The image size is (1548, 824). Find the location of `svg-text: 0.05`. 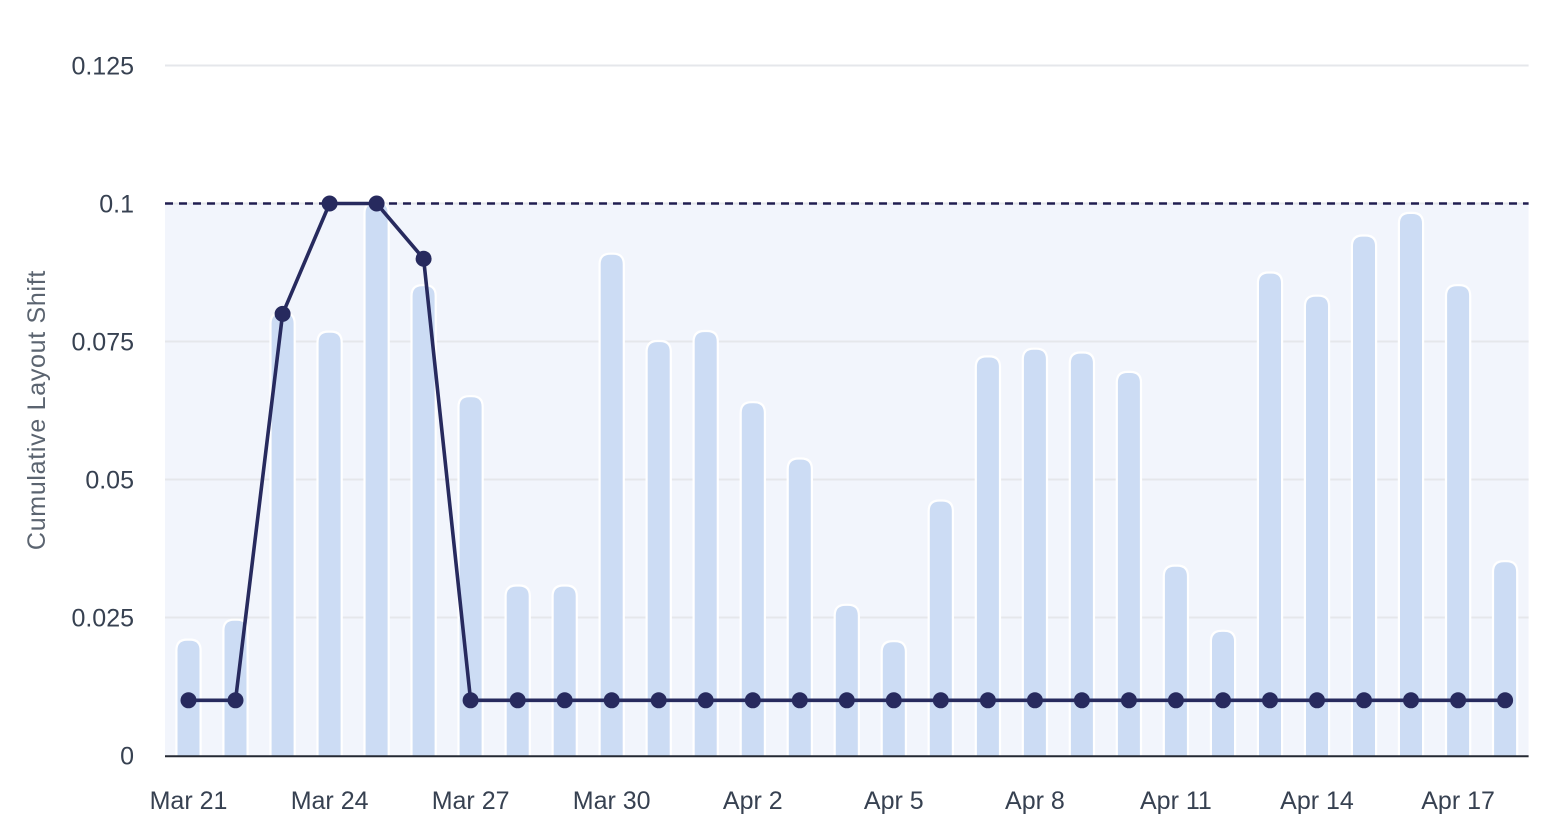

svg-text: 0.05 is located at coordinates (109, 481).